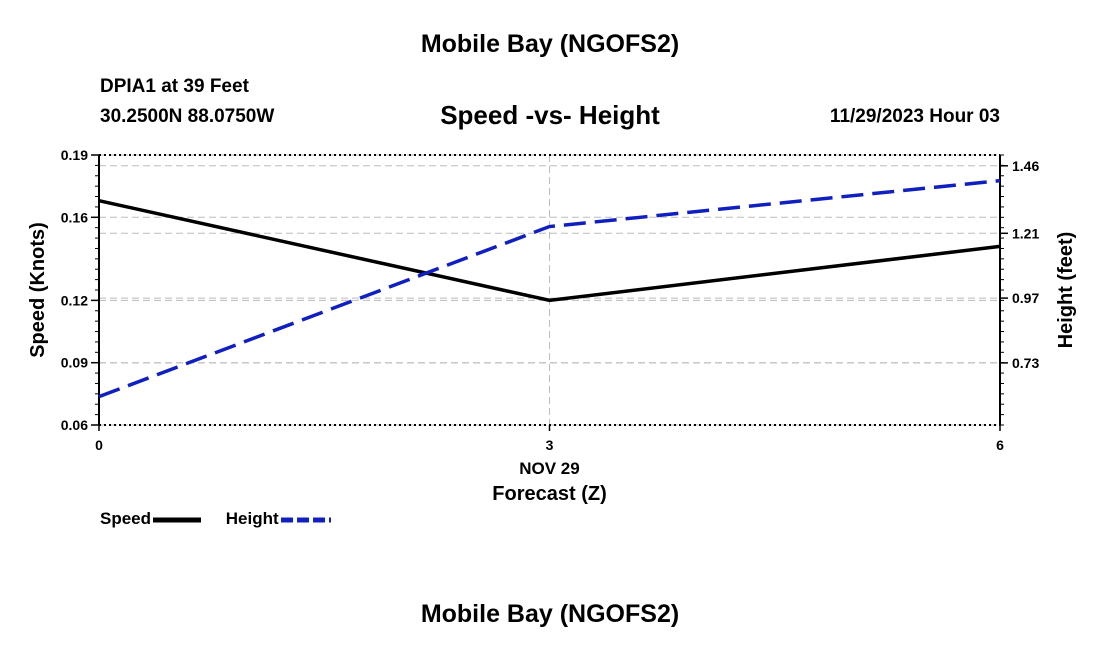 The height and width of the screenshot is (650, 1100). What do you see at coordinates (305, 520) in the screenshot?
I see `legend-swatch-height` at bounding box center [305, 520].